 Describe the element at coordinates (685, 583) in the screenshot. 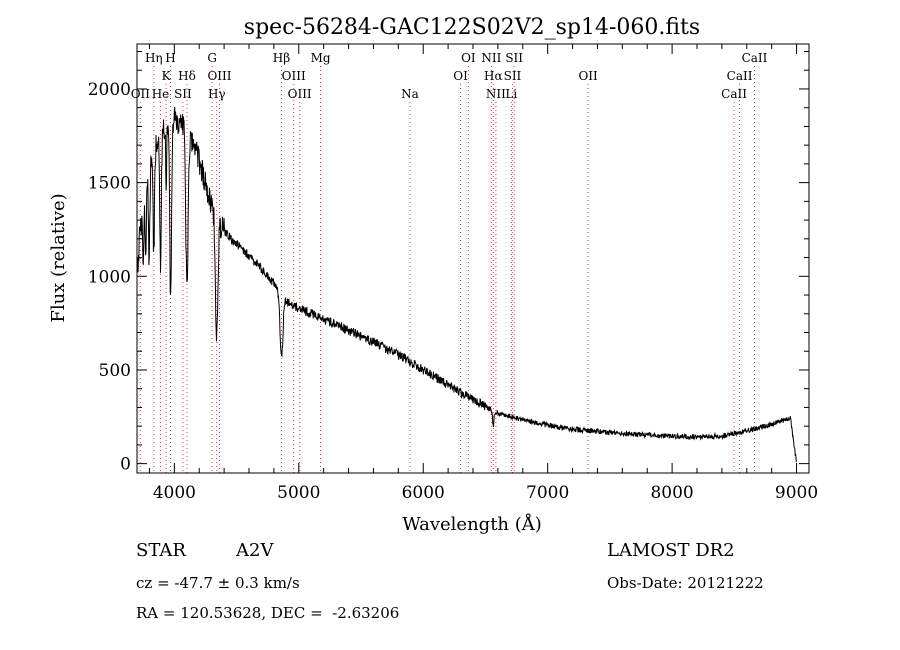

I see `obs-date: Obs-Date: 20121222` at that location.